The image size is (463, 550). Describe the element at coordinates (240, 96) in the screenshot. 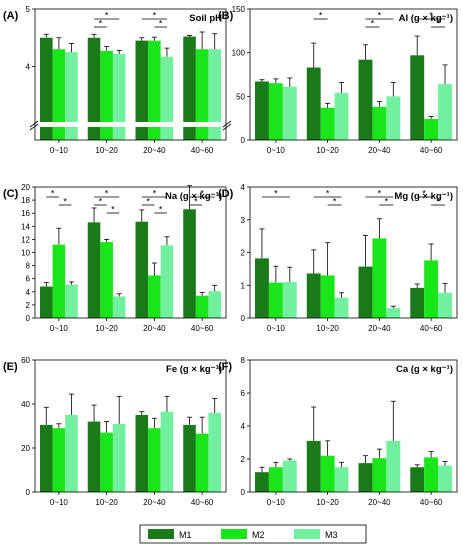

I see `y-tick-label: 50` at that location.